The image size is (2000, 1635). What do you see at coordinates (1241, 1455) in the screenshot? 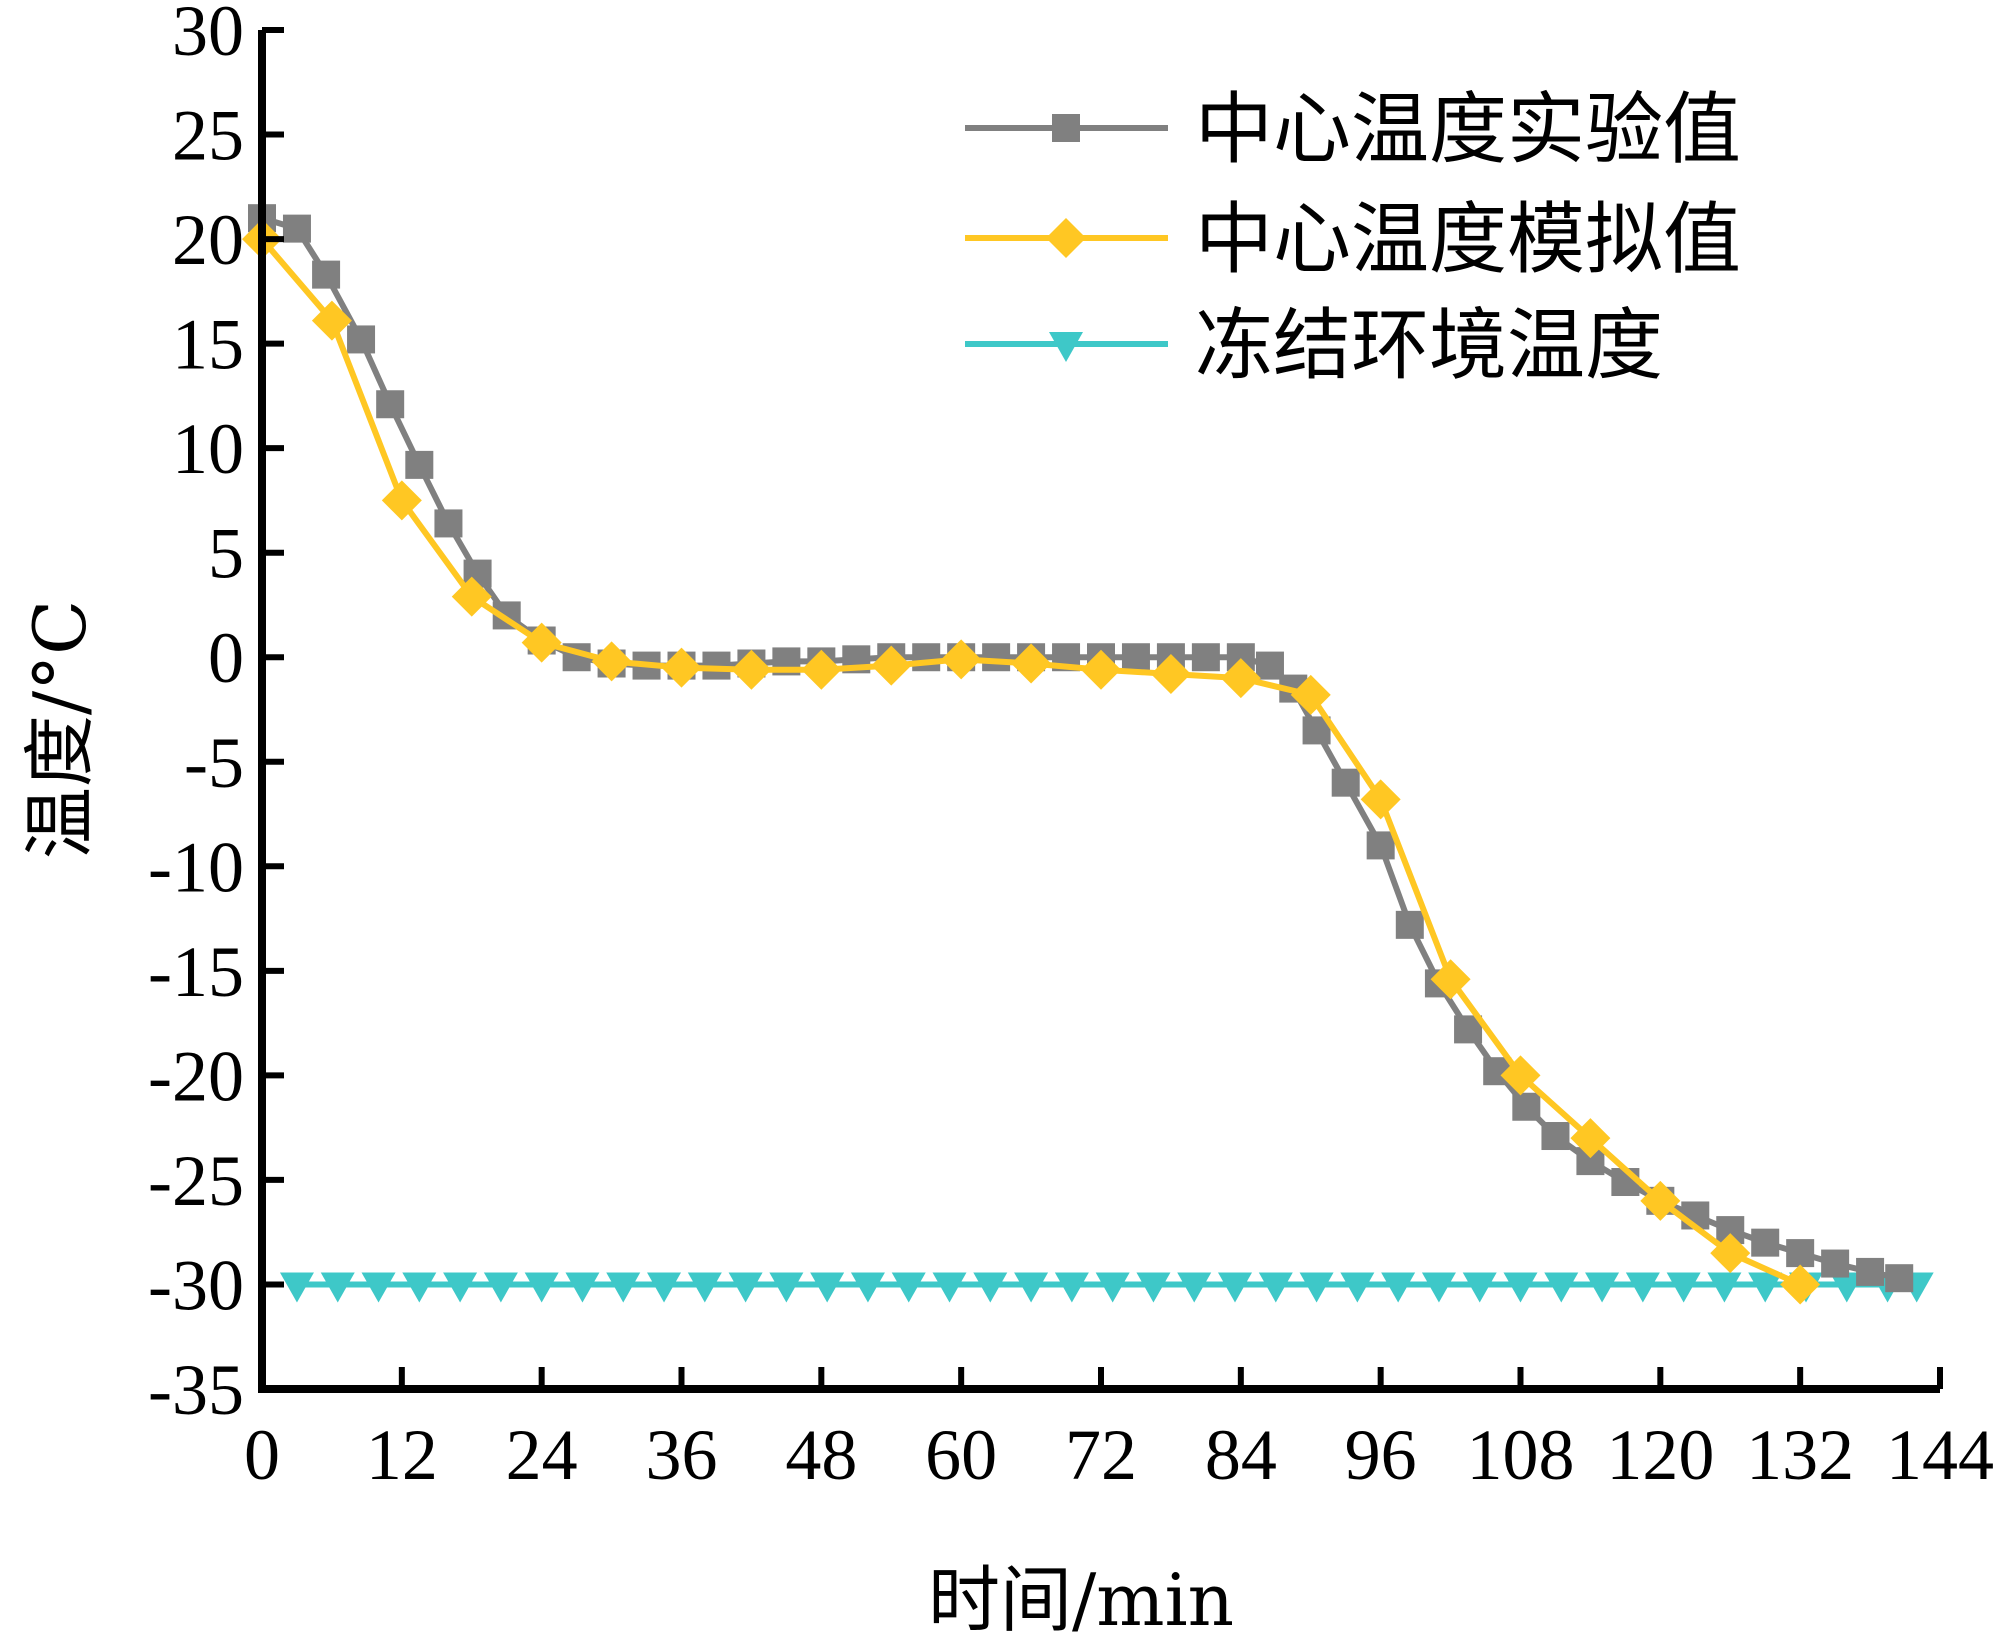
I see `x-tick-label: 84` at bounding box center [1241, 1455].